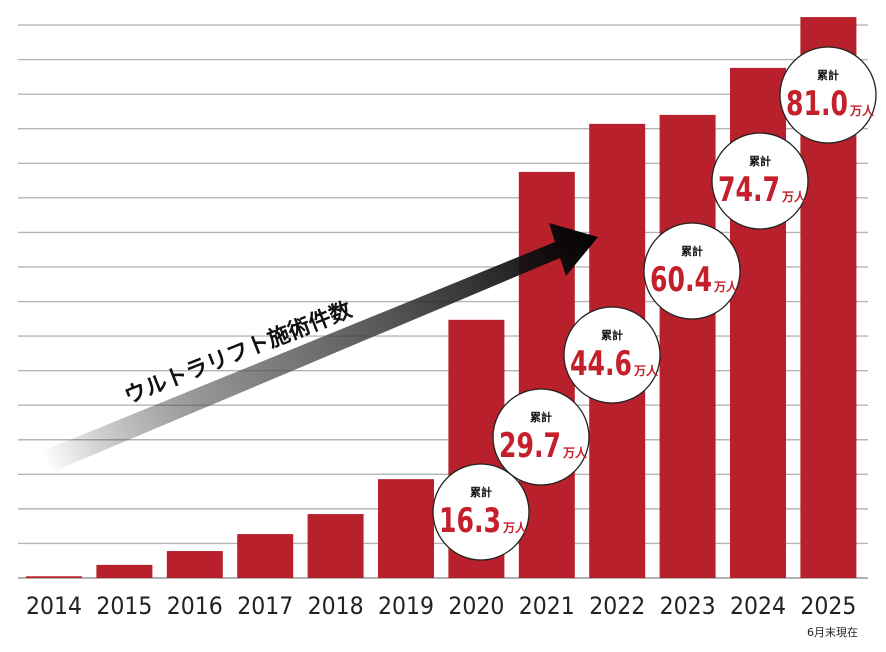 The height and width of the screenshot is (652, 886). I want to click on x-tick-2020: 2020, so click(476, 606).